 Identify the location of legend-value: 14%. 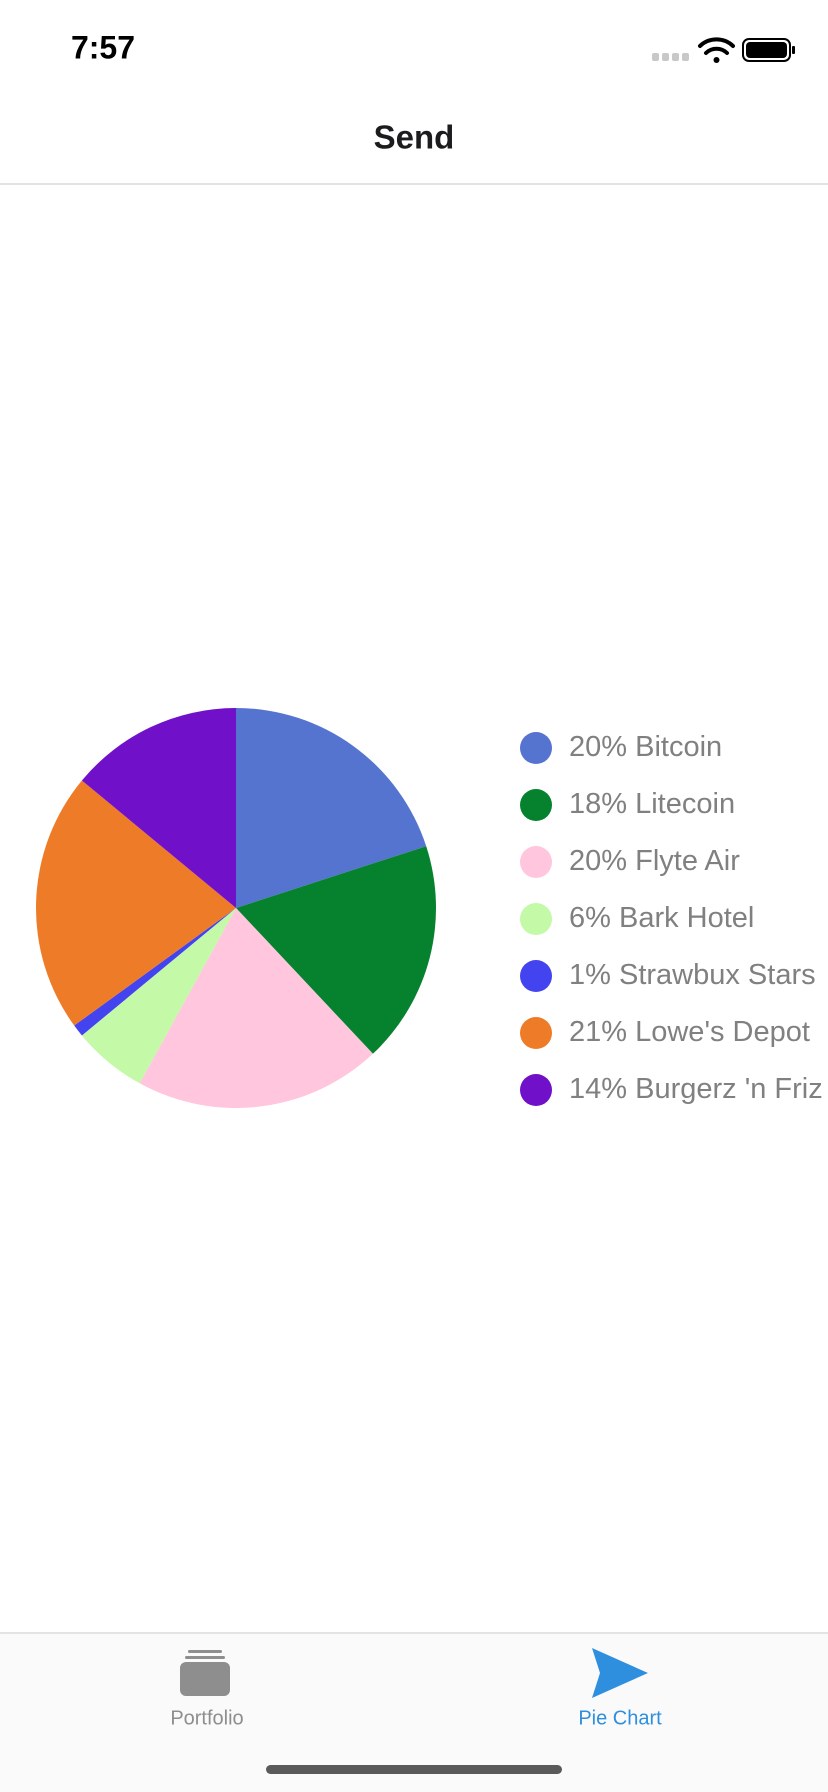
(598, 1089).